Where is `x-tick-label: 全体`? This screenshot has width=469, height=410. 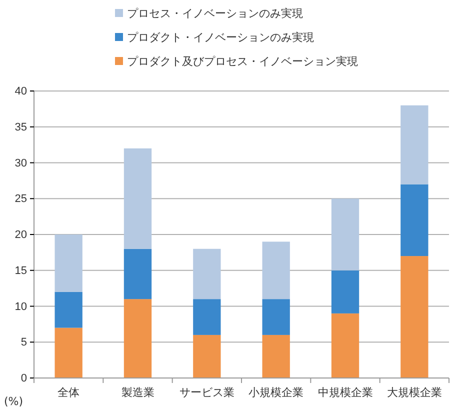
x-tick-label: 全体 is located at coordinates (69, 392).